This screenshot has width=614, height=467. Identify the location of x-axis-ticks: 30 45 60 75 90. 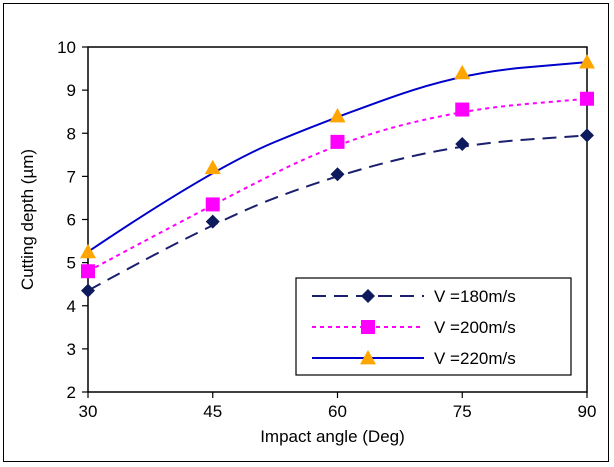
(338, 406).